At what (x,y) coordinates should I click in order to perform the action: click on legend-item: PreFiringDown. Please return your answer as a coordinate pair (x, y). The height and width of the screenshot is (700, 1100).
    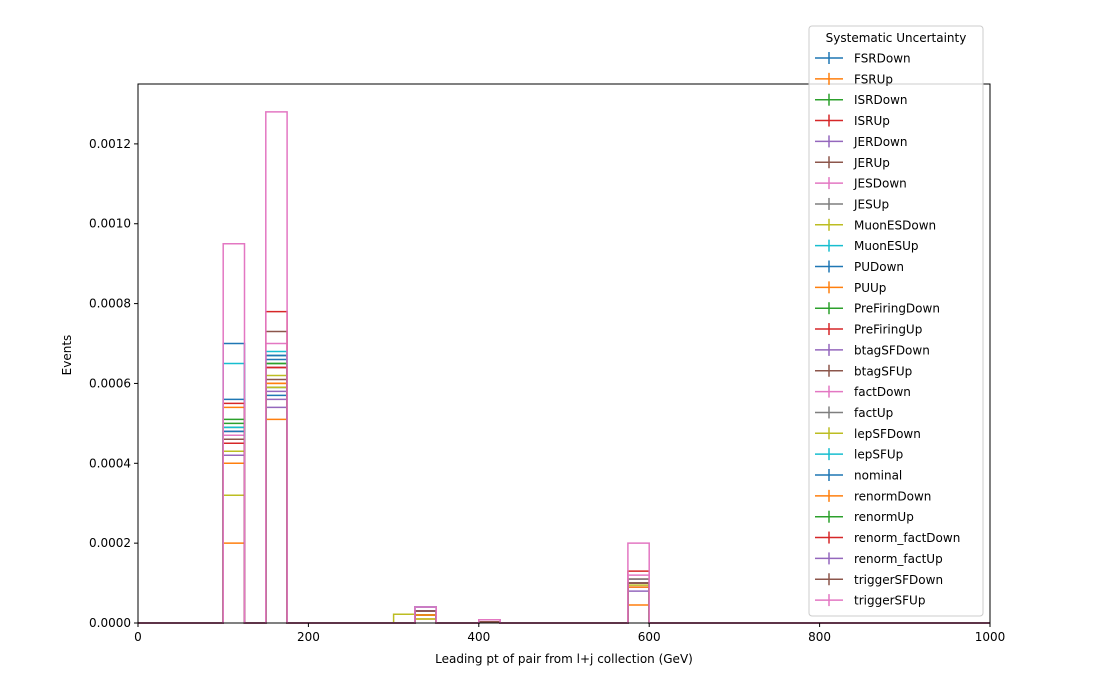
    Looking at the image, I should click on (877, 309).